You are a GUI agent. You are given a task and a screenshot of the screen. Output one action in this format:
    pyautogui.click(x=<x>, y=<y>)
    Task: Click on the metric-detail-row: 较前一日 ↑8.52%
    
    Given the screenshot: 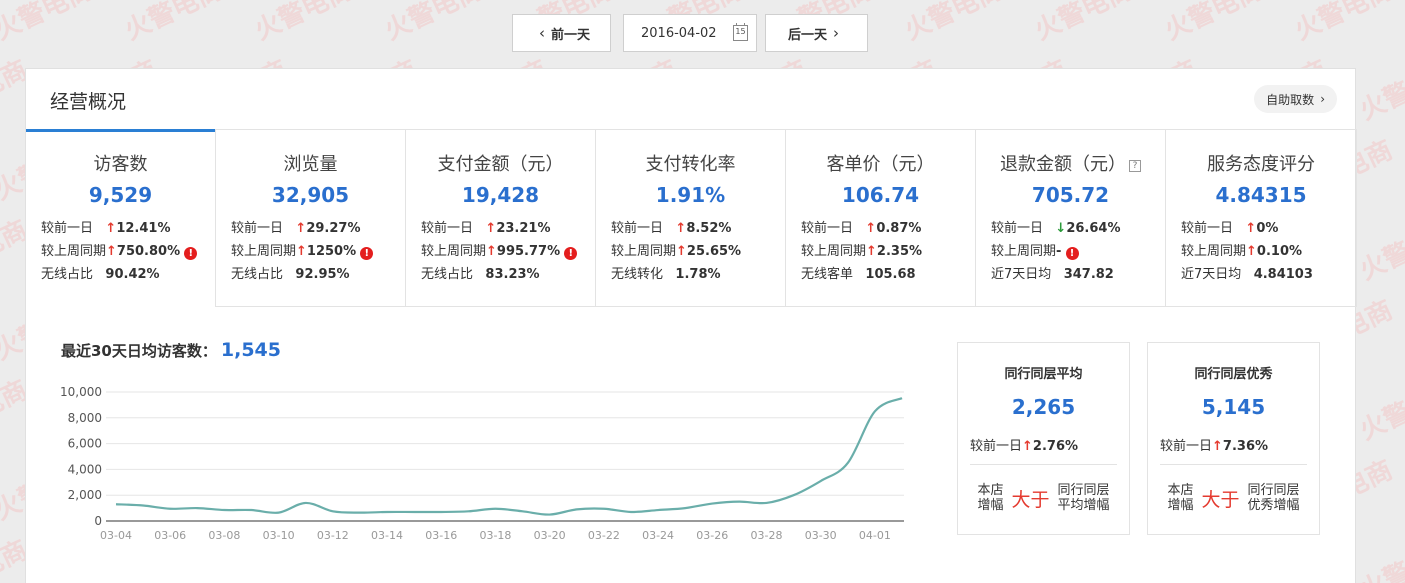 What is the action you would take?
    pyautogui.click(x=676, y=228)
    